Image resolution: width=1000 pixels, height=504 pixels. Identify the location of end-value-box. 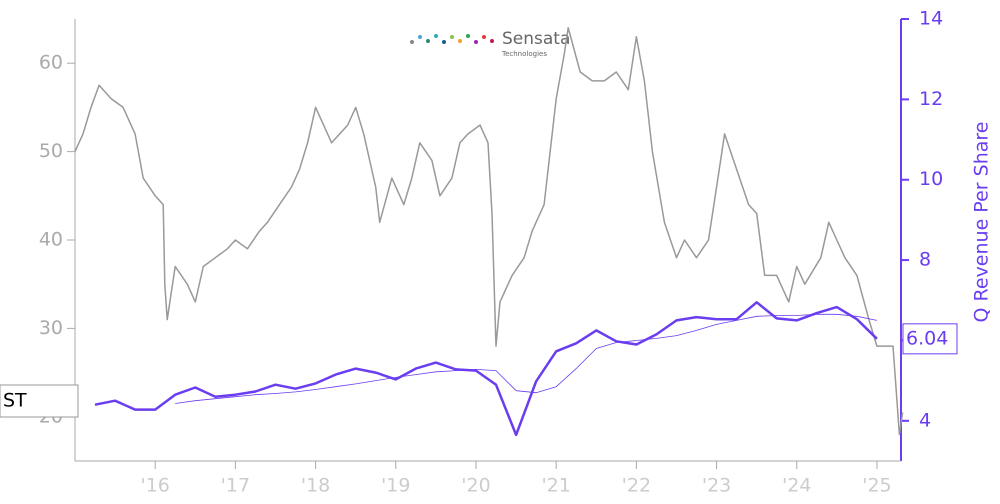
(930, 339).